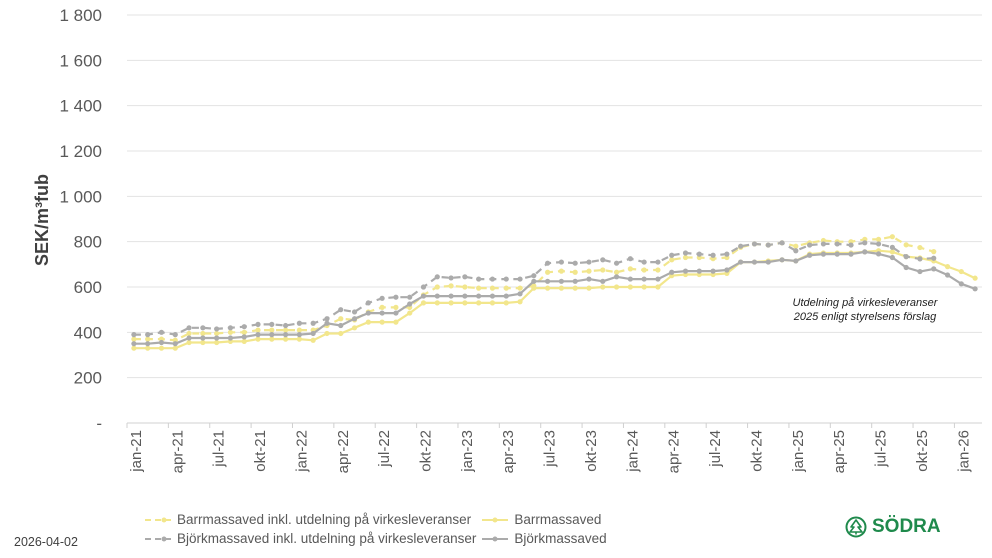 The width and height of the screenshot is (992, 558). I want to click on annotation-line-1: Utdelning på virkesleveranser, so click(866, 303).